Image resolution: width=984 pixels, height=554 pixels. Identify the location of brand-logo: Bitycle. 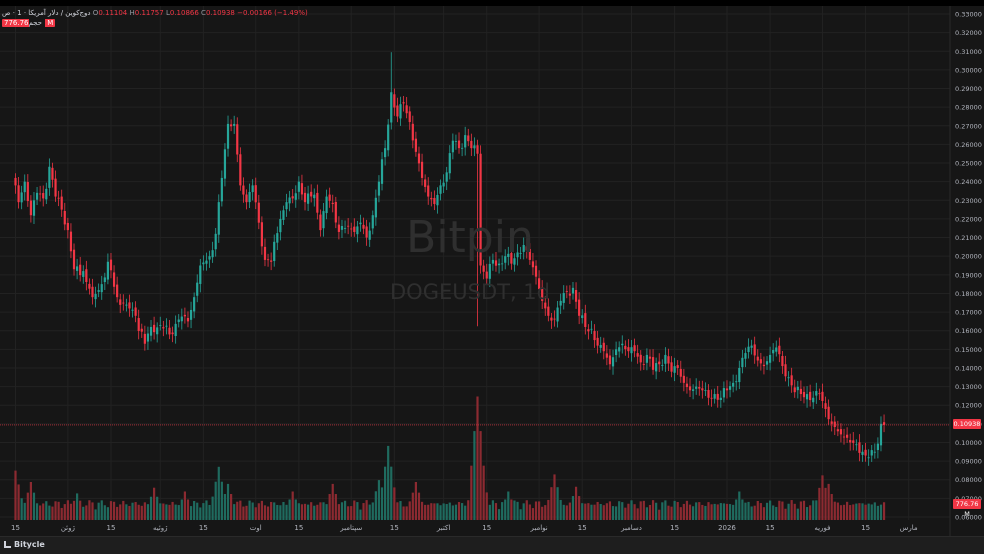
(24, 544).